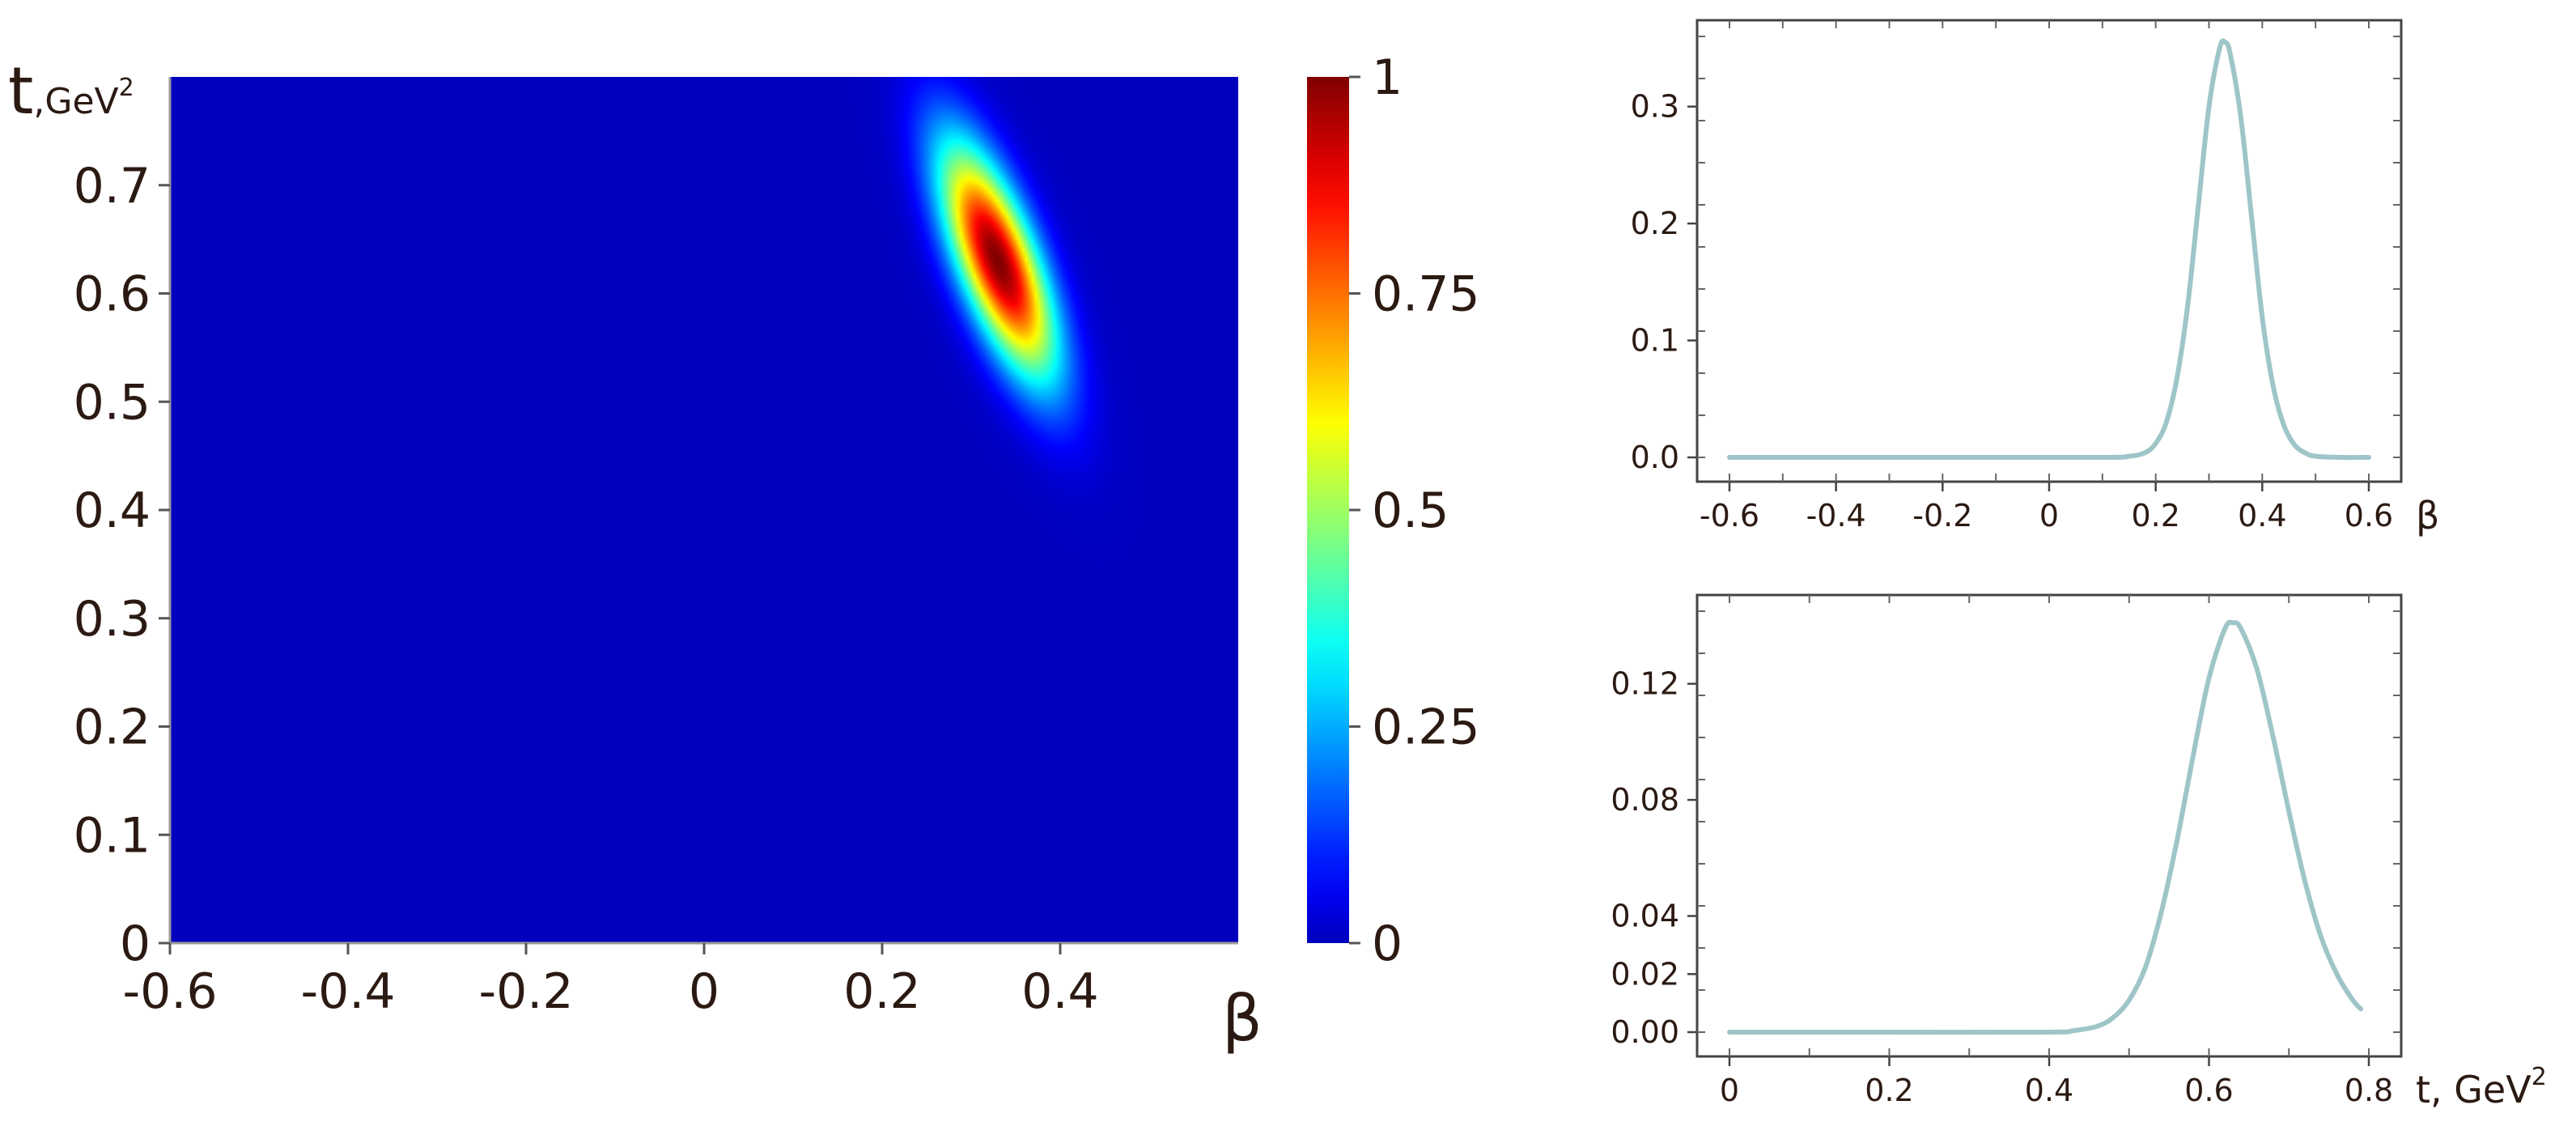  Describe the element at coordinates (2155, 516) in the screenshot. I see `beta-marginal-x-tick-label: 0.2` at that location.